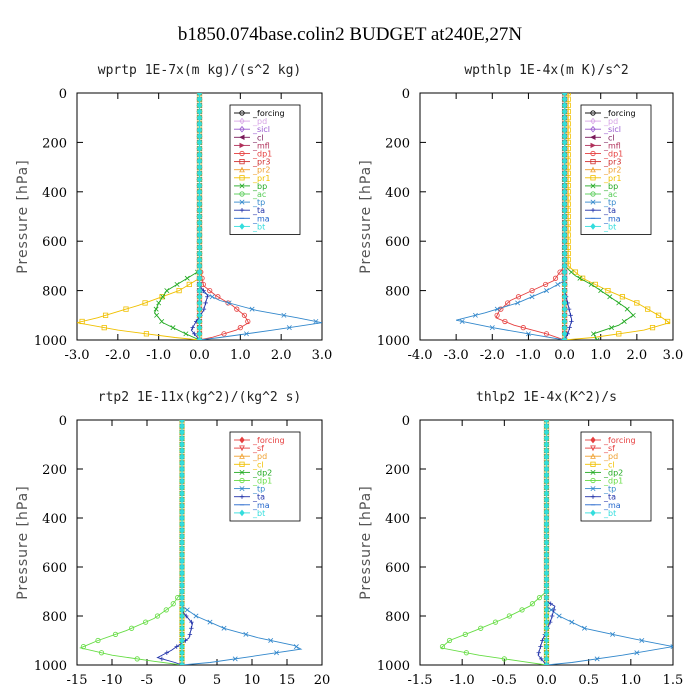  I want to click on x-tick-label: -1.0, so click(158, 355).